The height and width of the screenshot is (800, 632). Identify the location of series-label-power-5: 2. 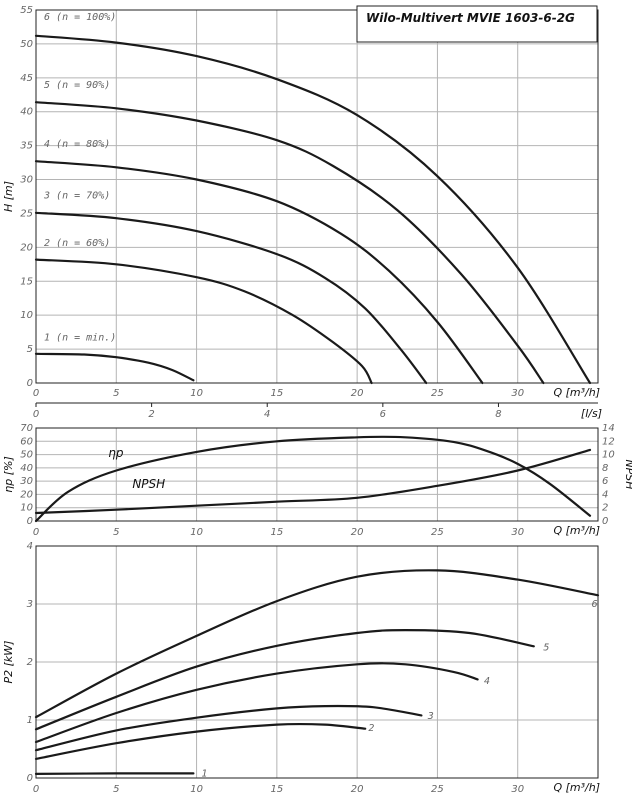
(371, 728).